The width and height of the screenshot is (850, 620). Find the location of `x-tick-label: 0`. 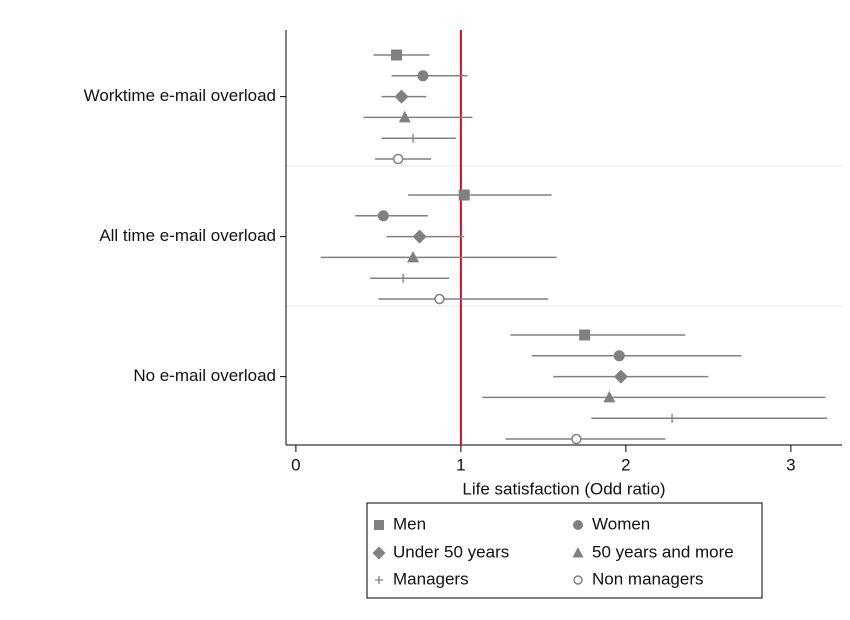

x-tick-label: 0 is located at coordinates (295, 464).